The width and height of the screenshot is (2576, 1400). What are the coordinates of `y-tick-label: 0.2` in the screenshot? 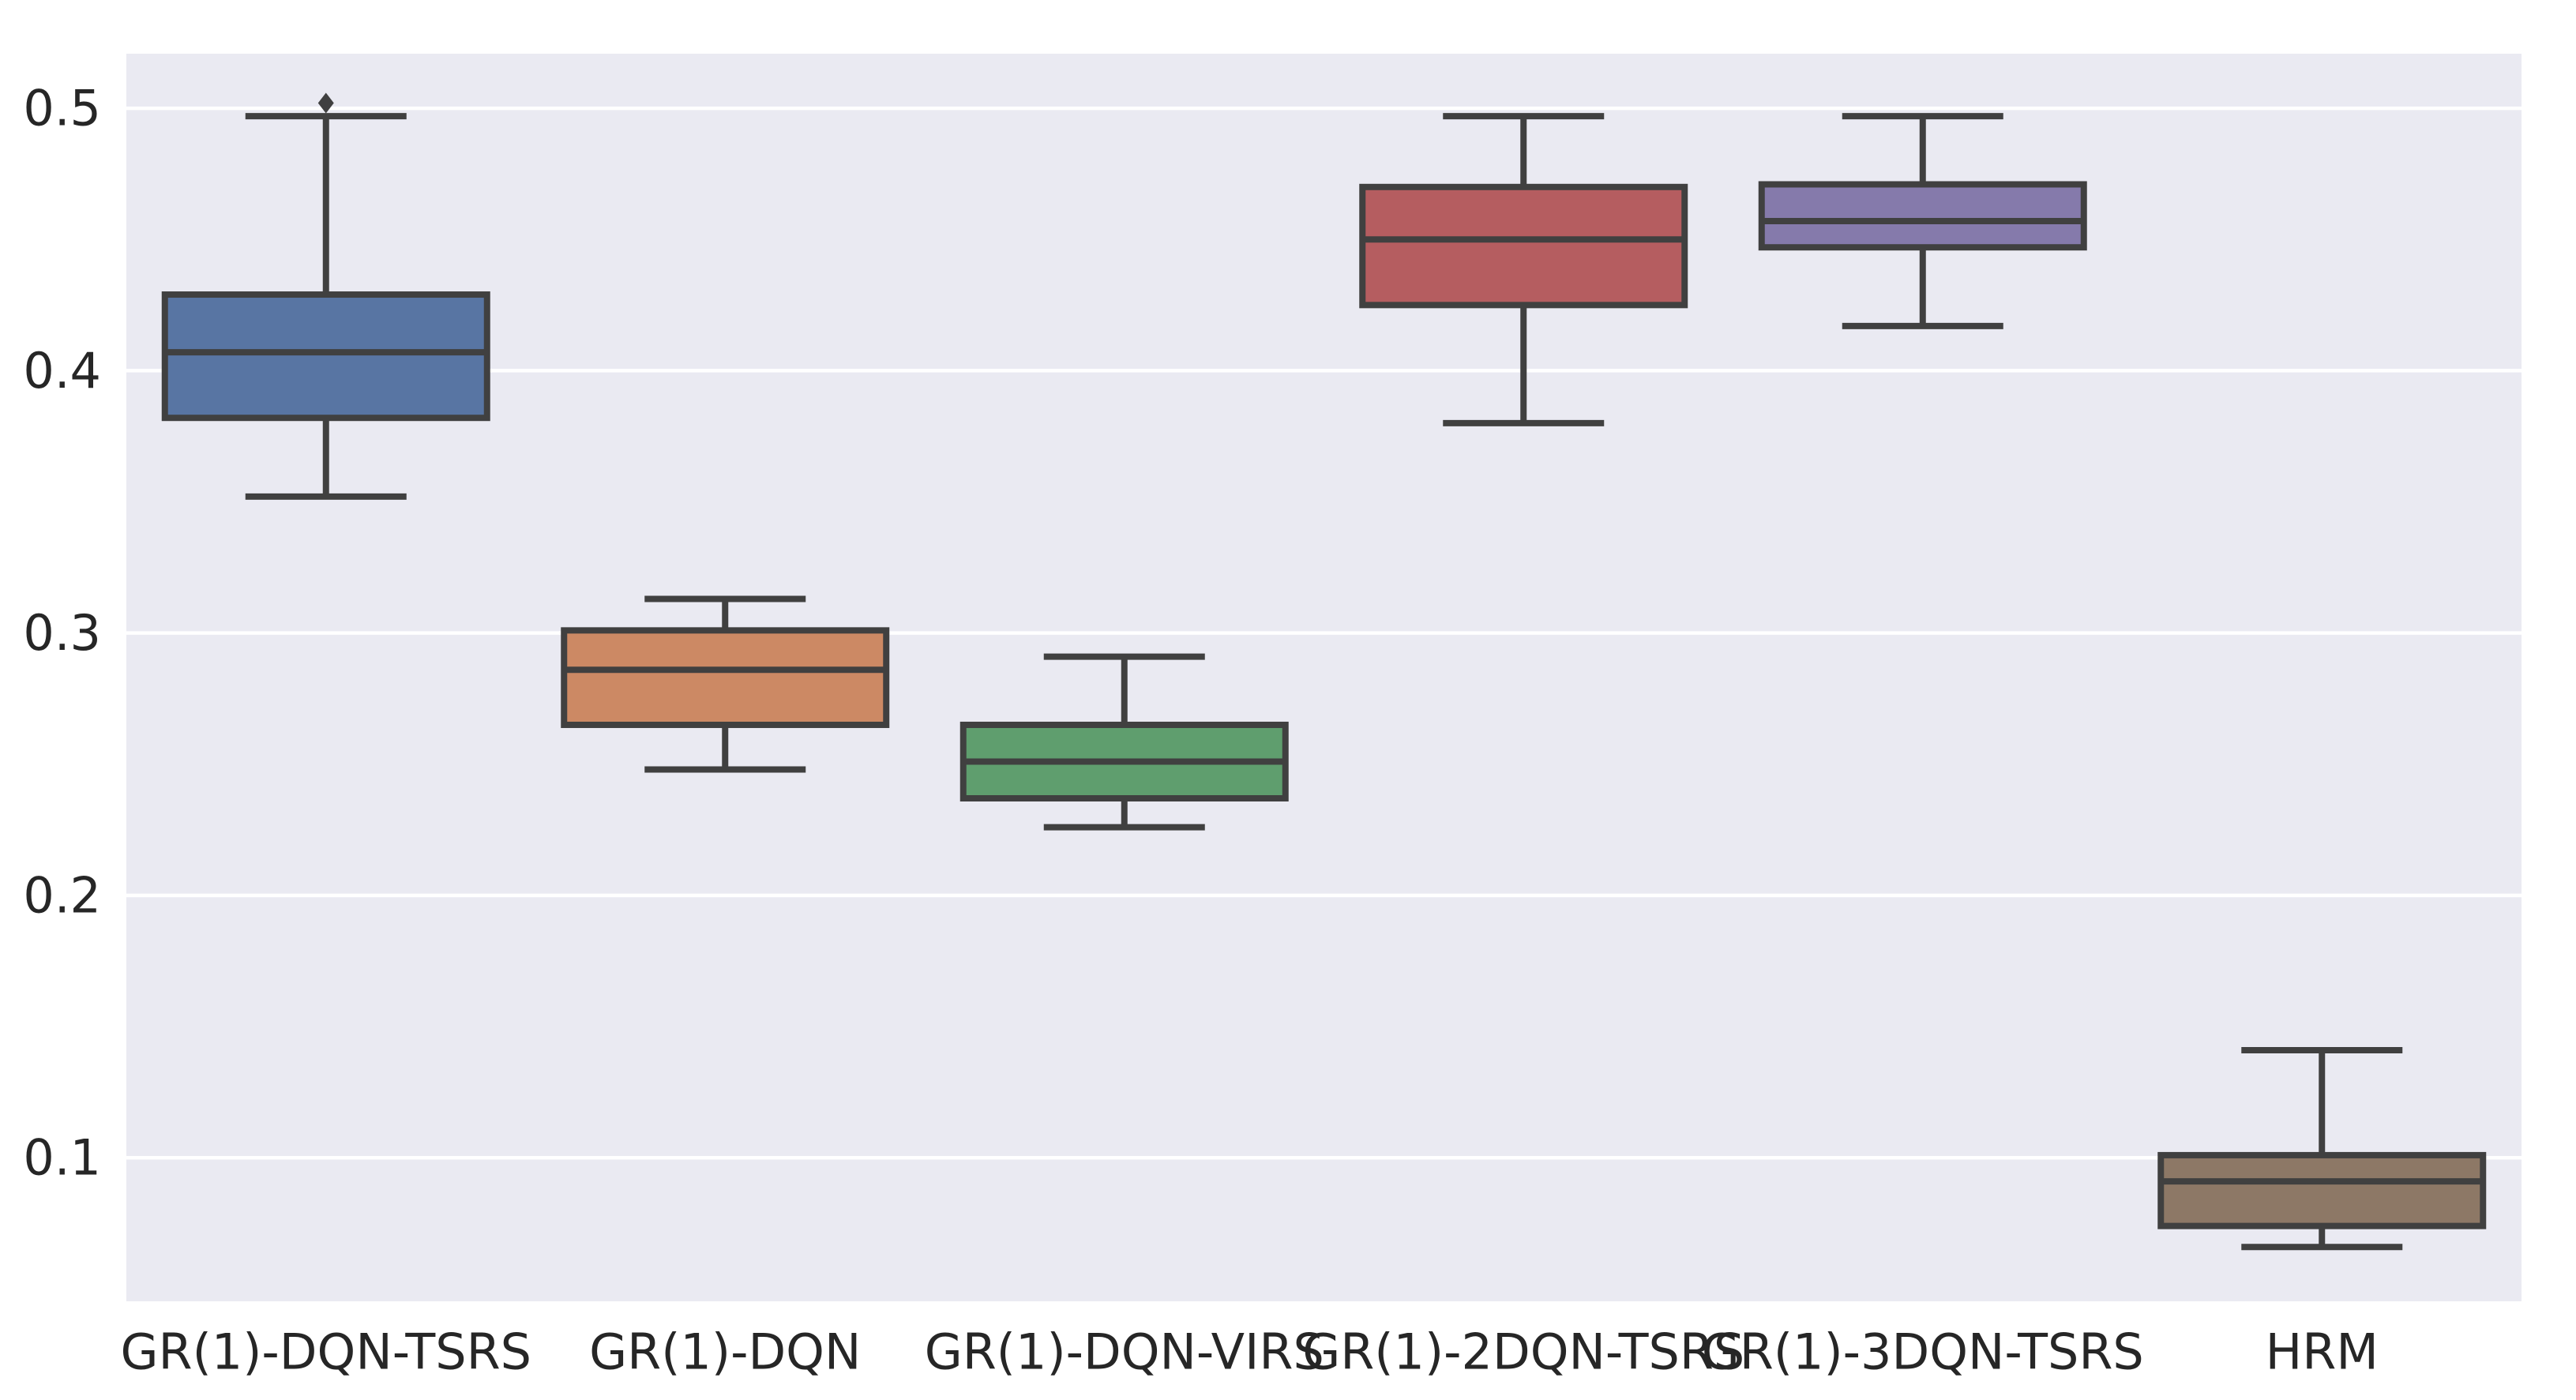 It's located at (62, 895).